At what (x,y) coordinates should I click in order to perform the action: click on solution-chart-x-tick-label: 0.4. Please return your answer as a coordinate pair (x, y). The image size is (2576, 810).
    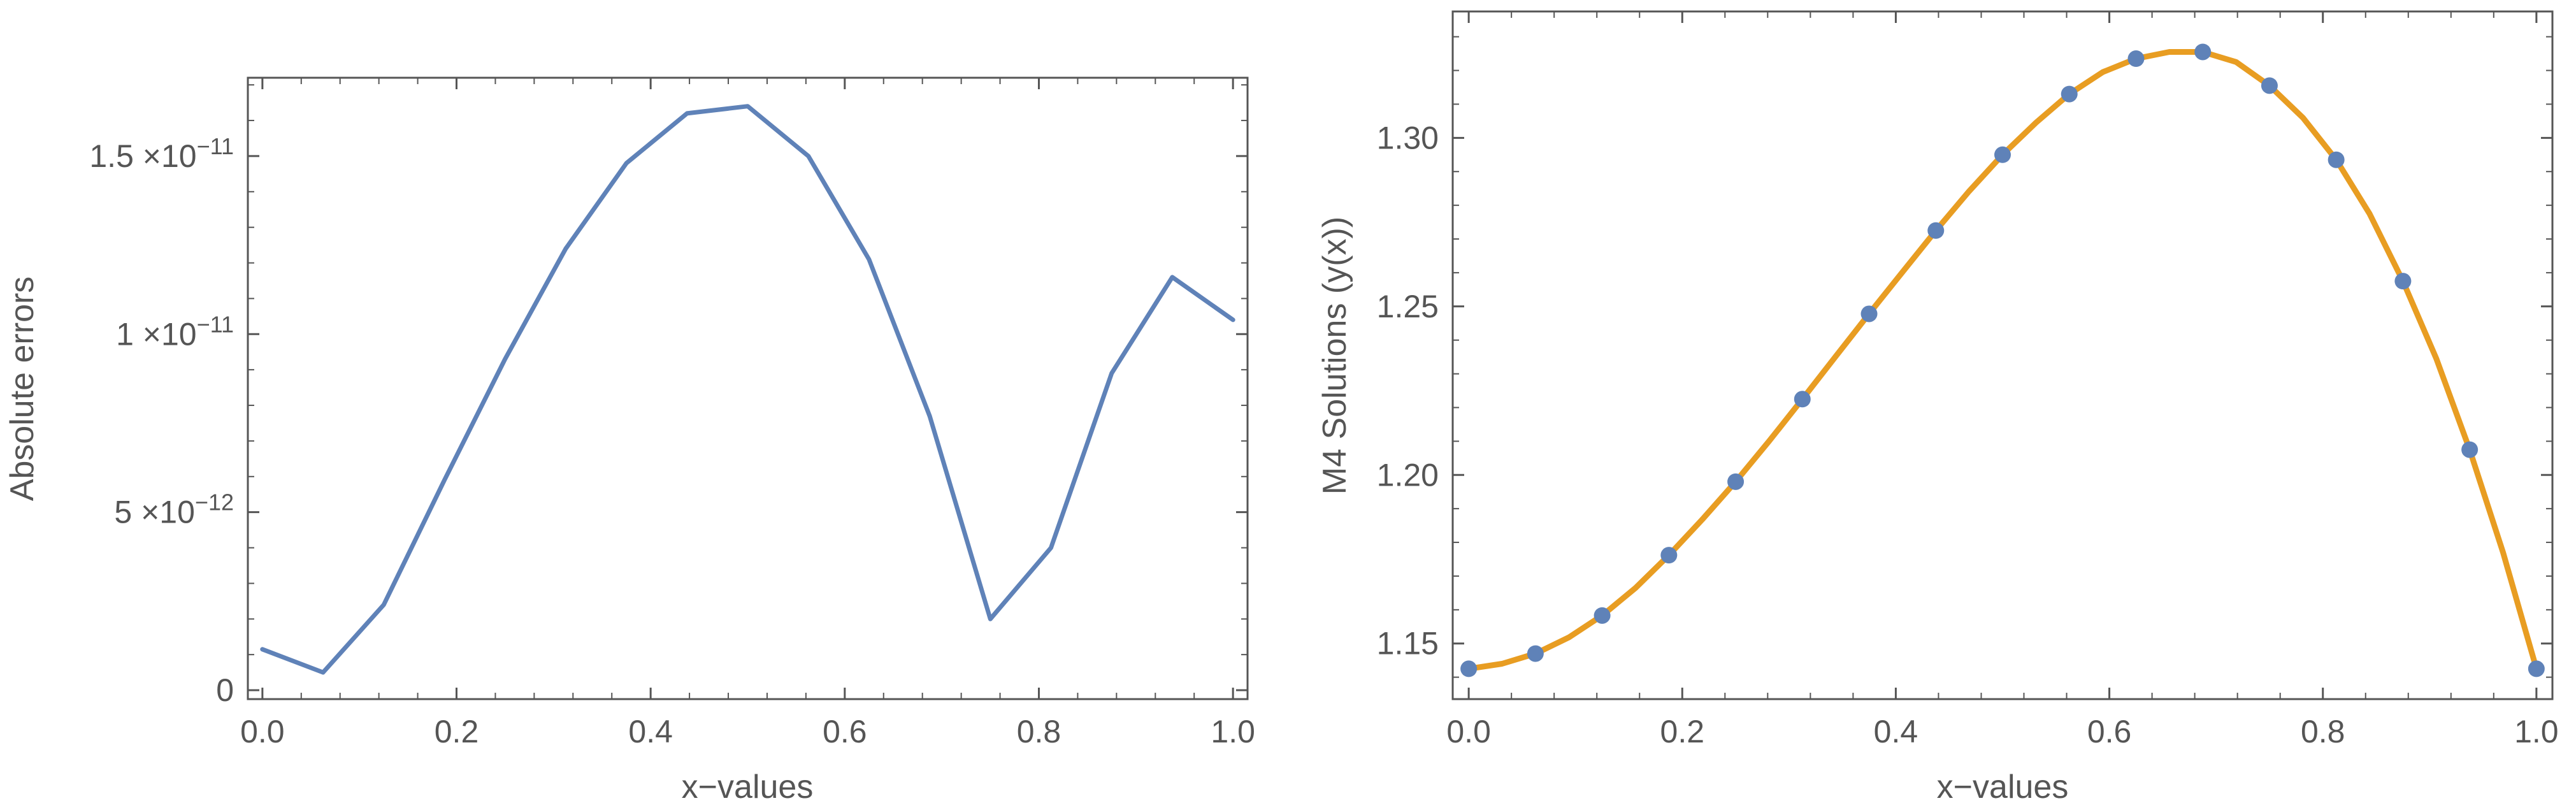
    Looking at the image, I should click on (1896, 731).